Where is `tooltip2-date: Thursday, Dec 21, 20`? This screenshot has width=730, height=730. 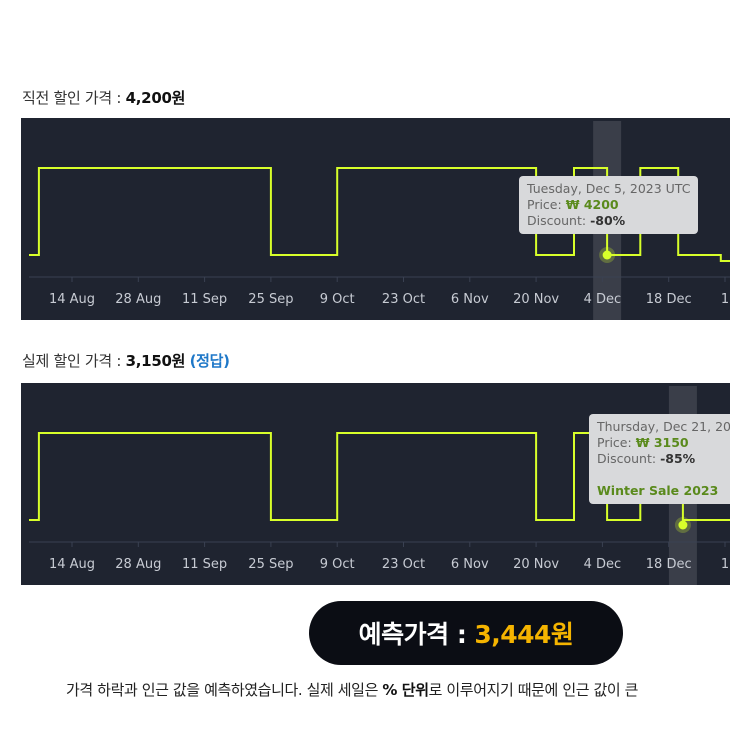
tooltip2-date: Thursday, Dec 21, 20 is located at coordinates (663, 426).